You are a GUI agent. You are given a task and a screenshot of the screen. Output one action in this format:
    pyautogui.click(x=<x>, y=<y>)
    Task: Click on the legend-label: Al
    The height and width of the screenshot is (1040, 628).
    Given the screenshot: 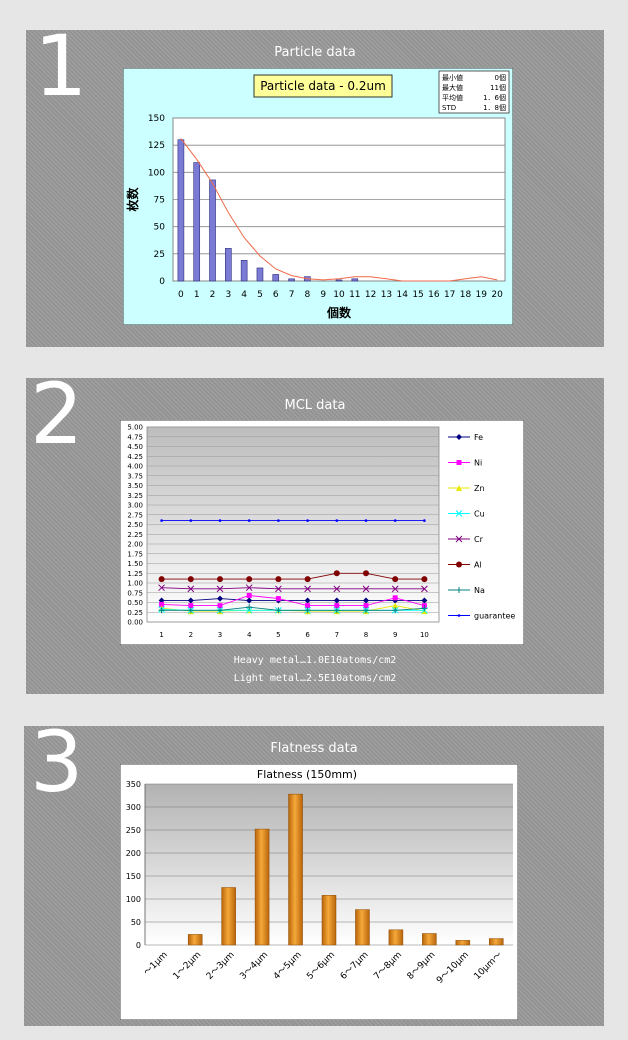 What is the action you would take?
    pyautogui.click(x=478, y=565)
    